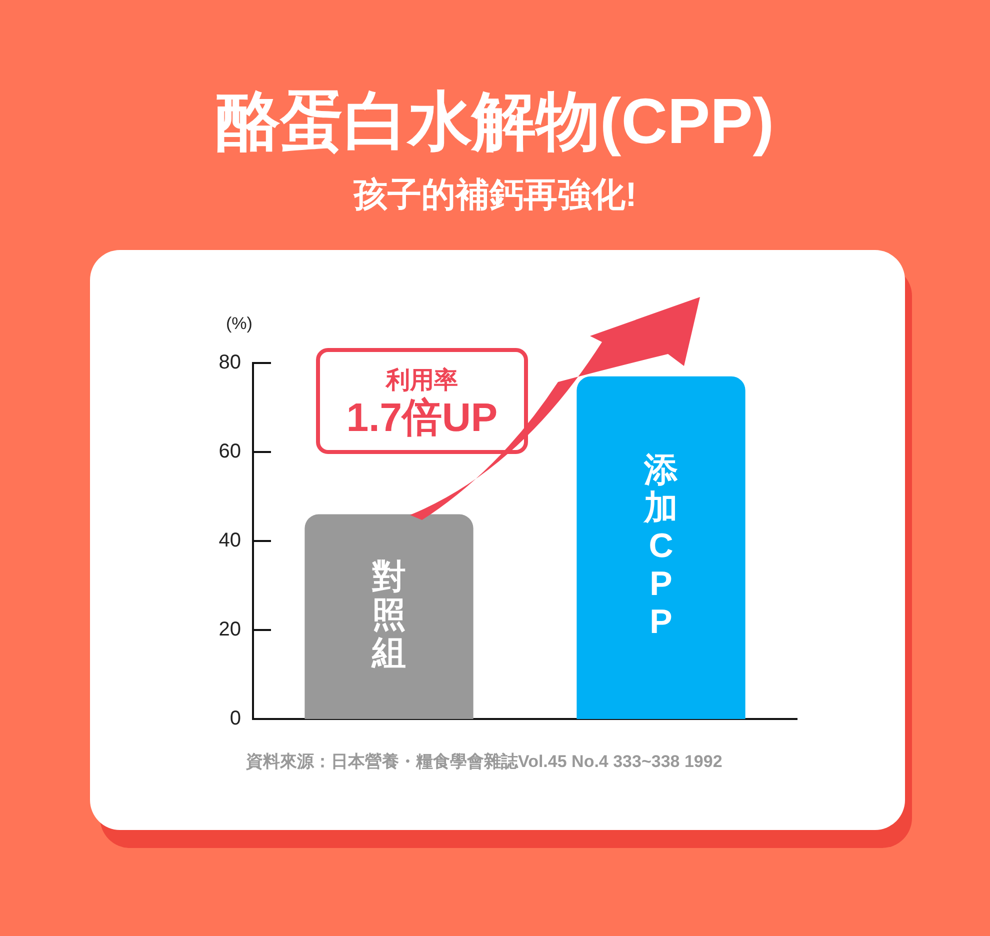 The height and width of the screenshot is (936, 990). Describe the element at coordinates (229, 541) in the screenshot. I see `y-tick-label: 40` at that location.